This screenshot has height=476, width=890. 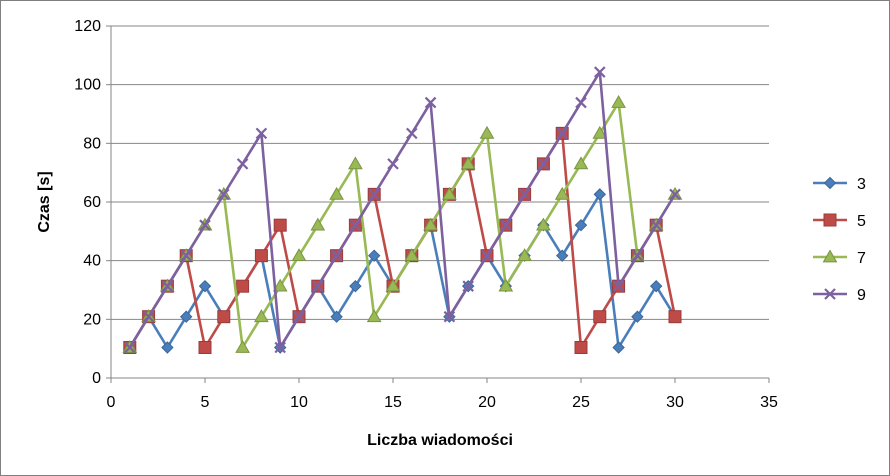 I want to click on y-tick-label: 0, so click(x=96, y=378).